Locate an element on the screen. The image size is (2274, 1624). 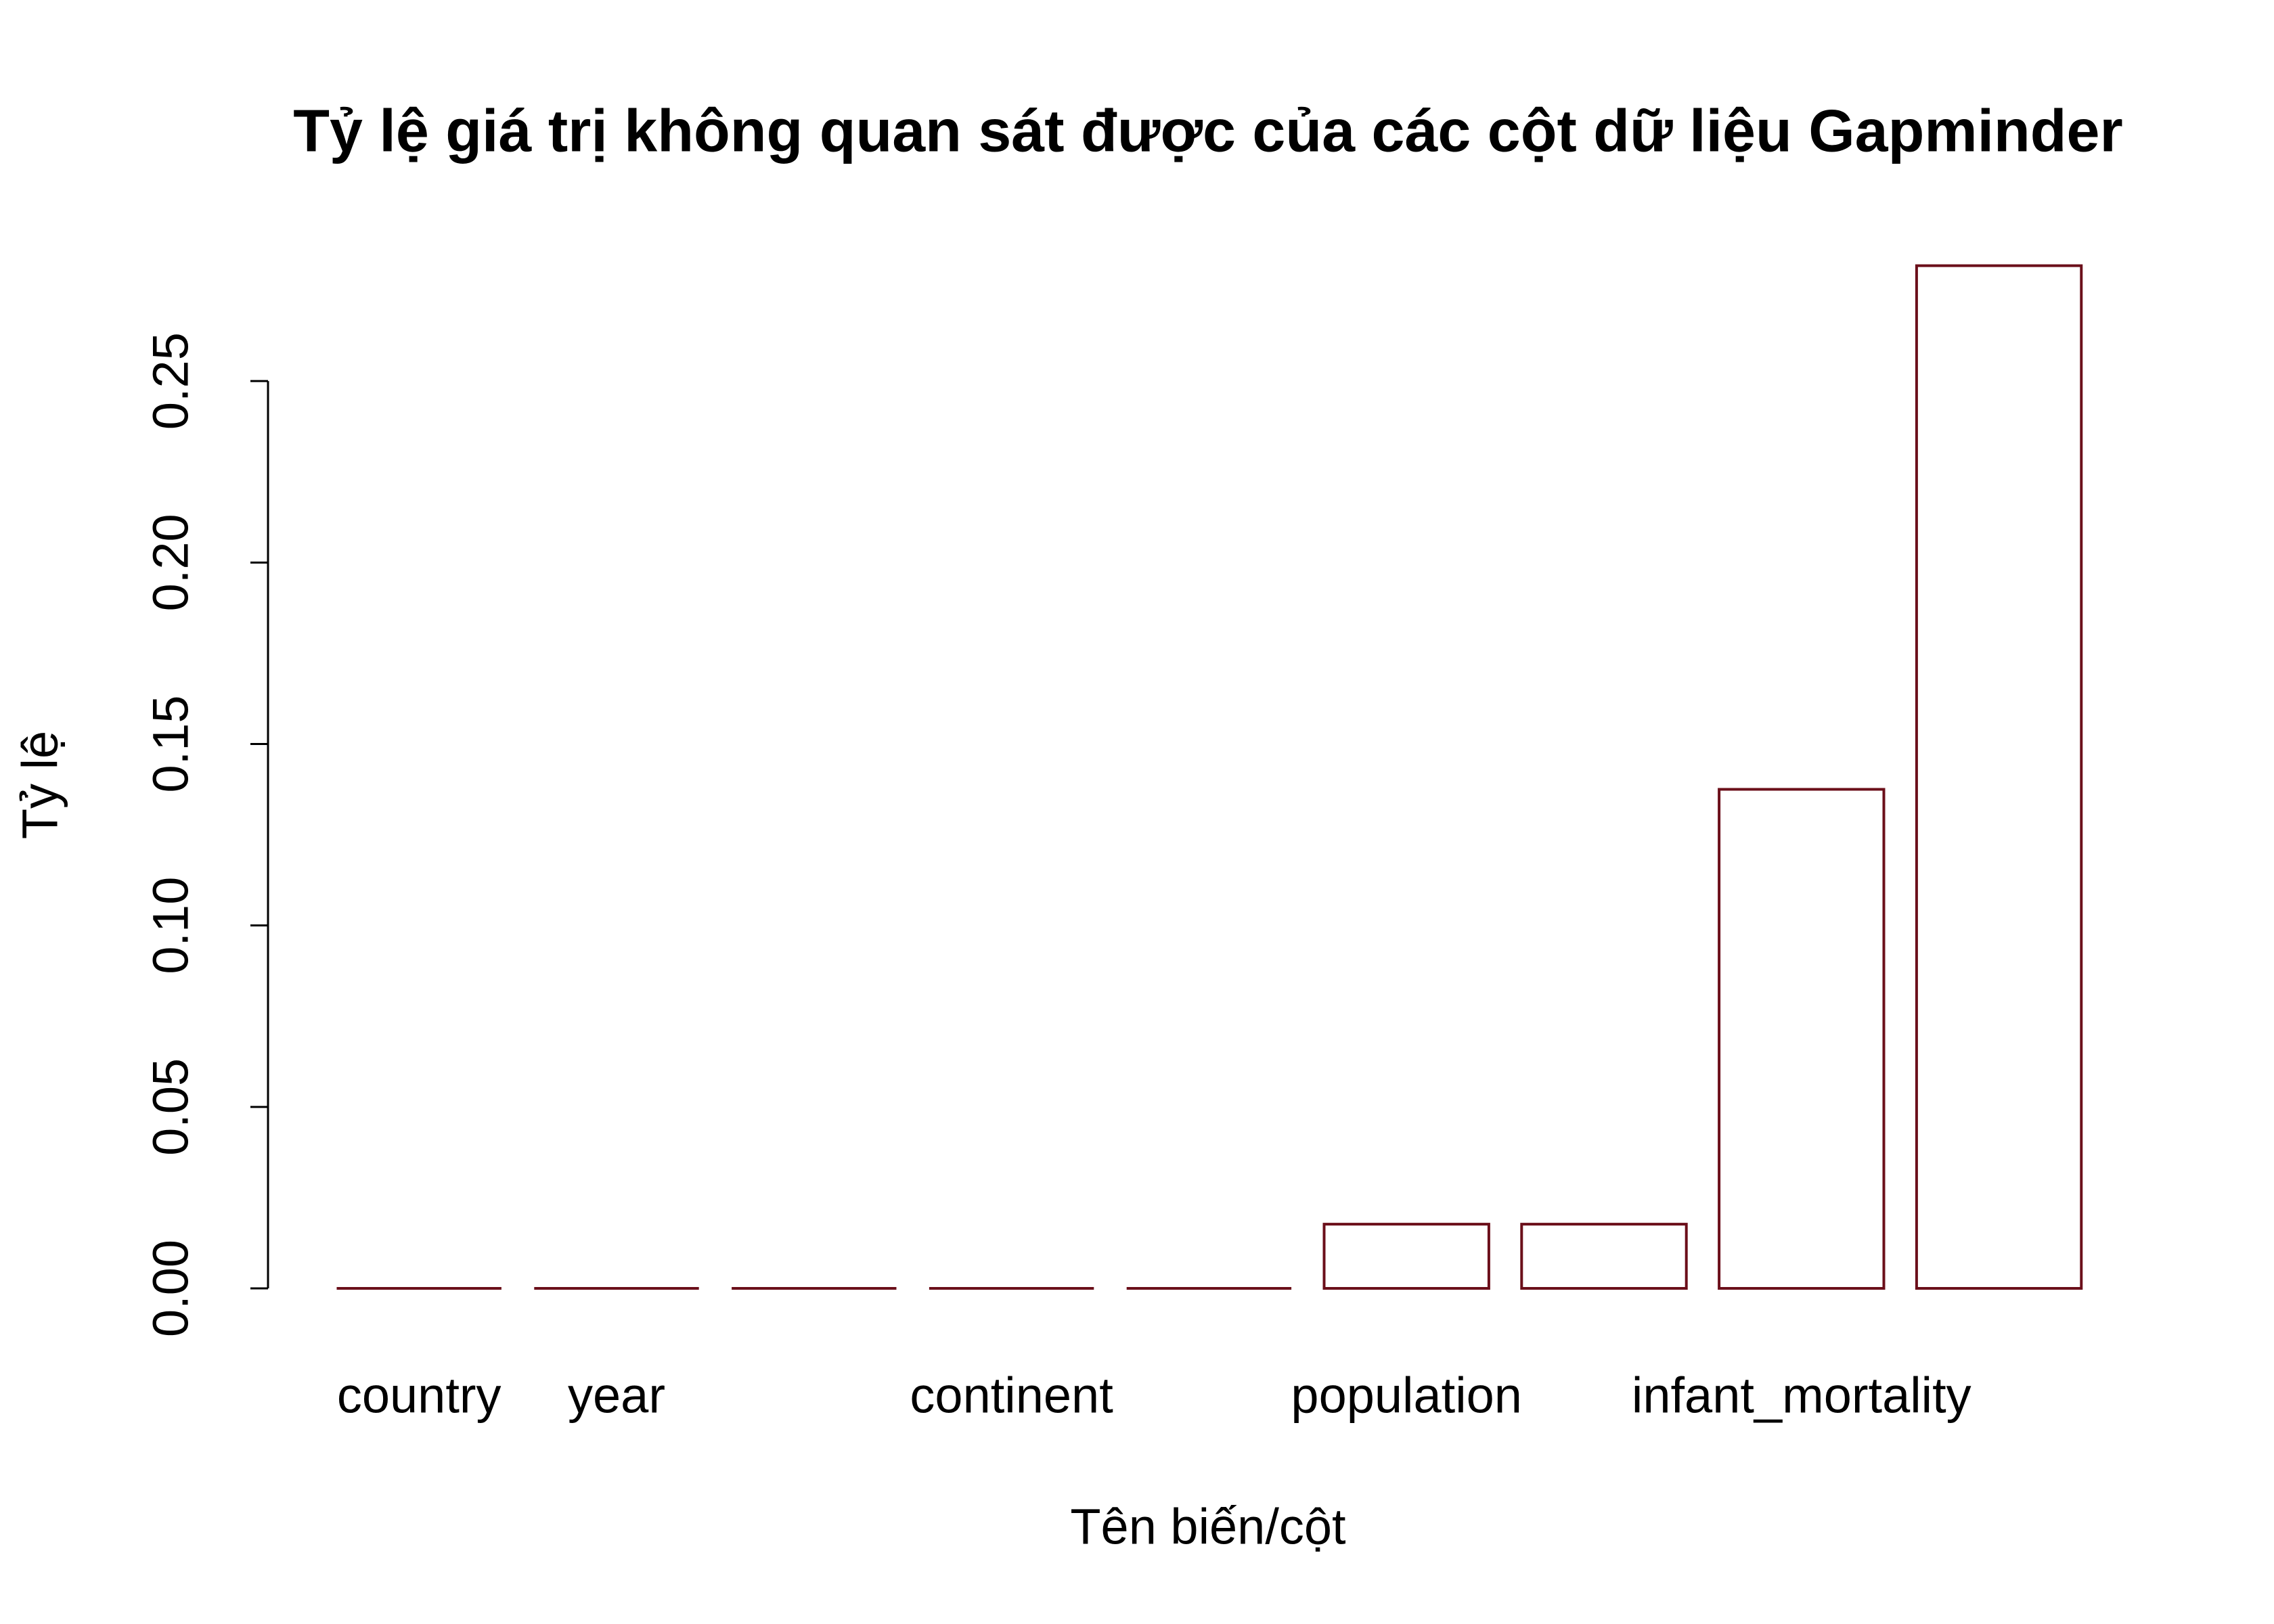
y-tick-label: 0.05 is located at coordinates (171, 1107).